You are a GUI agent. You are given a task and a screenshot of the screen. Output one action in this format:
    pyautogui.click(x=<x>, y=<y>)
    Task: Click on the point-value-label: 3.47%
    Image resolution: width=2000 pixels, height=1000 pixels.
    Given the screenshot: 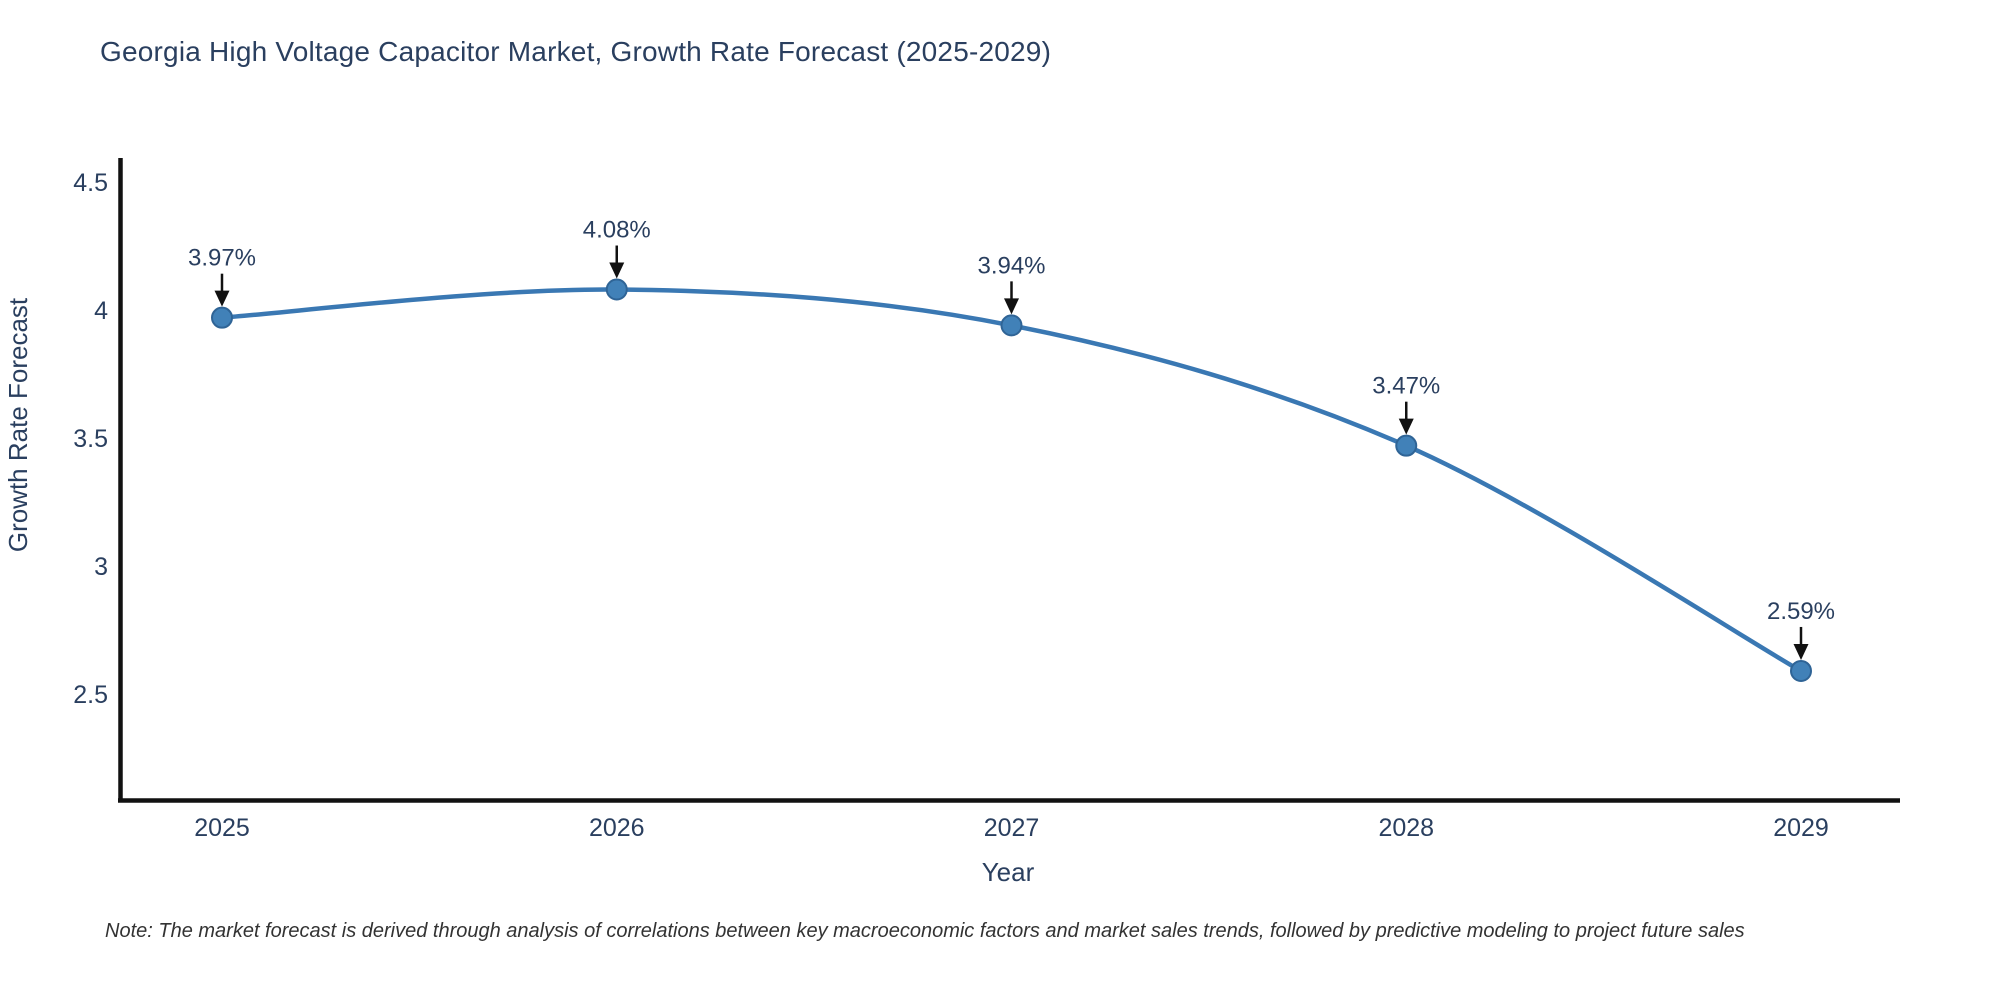 What is the action you would take?
    pyautogui.click(x=1406, y=386)
    